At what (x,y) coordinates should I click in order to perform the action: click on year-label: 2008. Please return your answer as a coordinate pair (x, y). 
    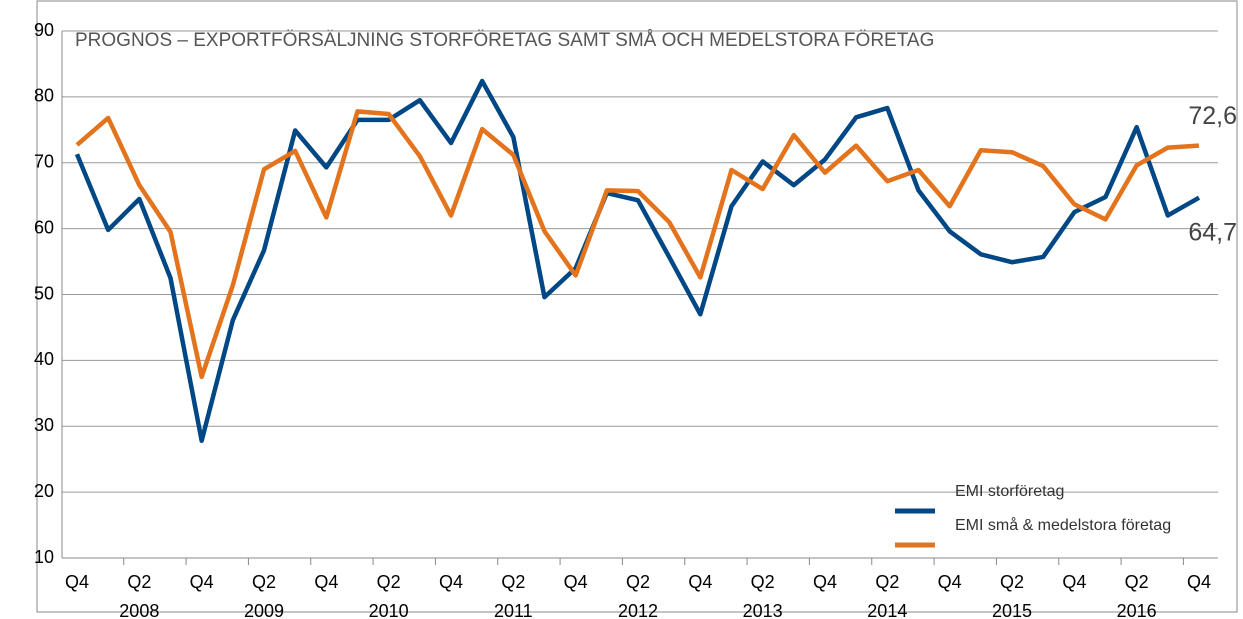
    Looking at the image, I should click on (139, 610).